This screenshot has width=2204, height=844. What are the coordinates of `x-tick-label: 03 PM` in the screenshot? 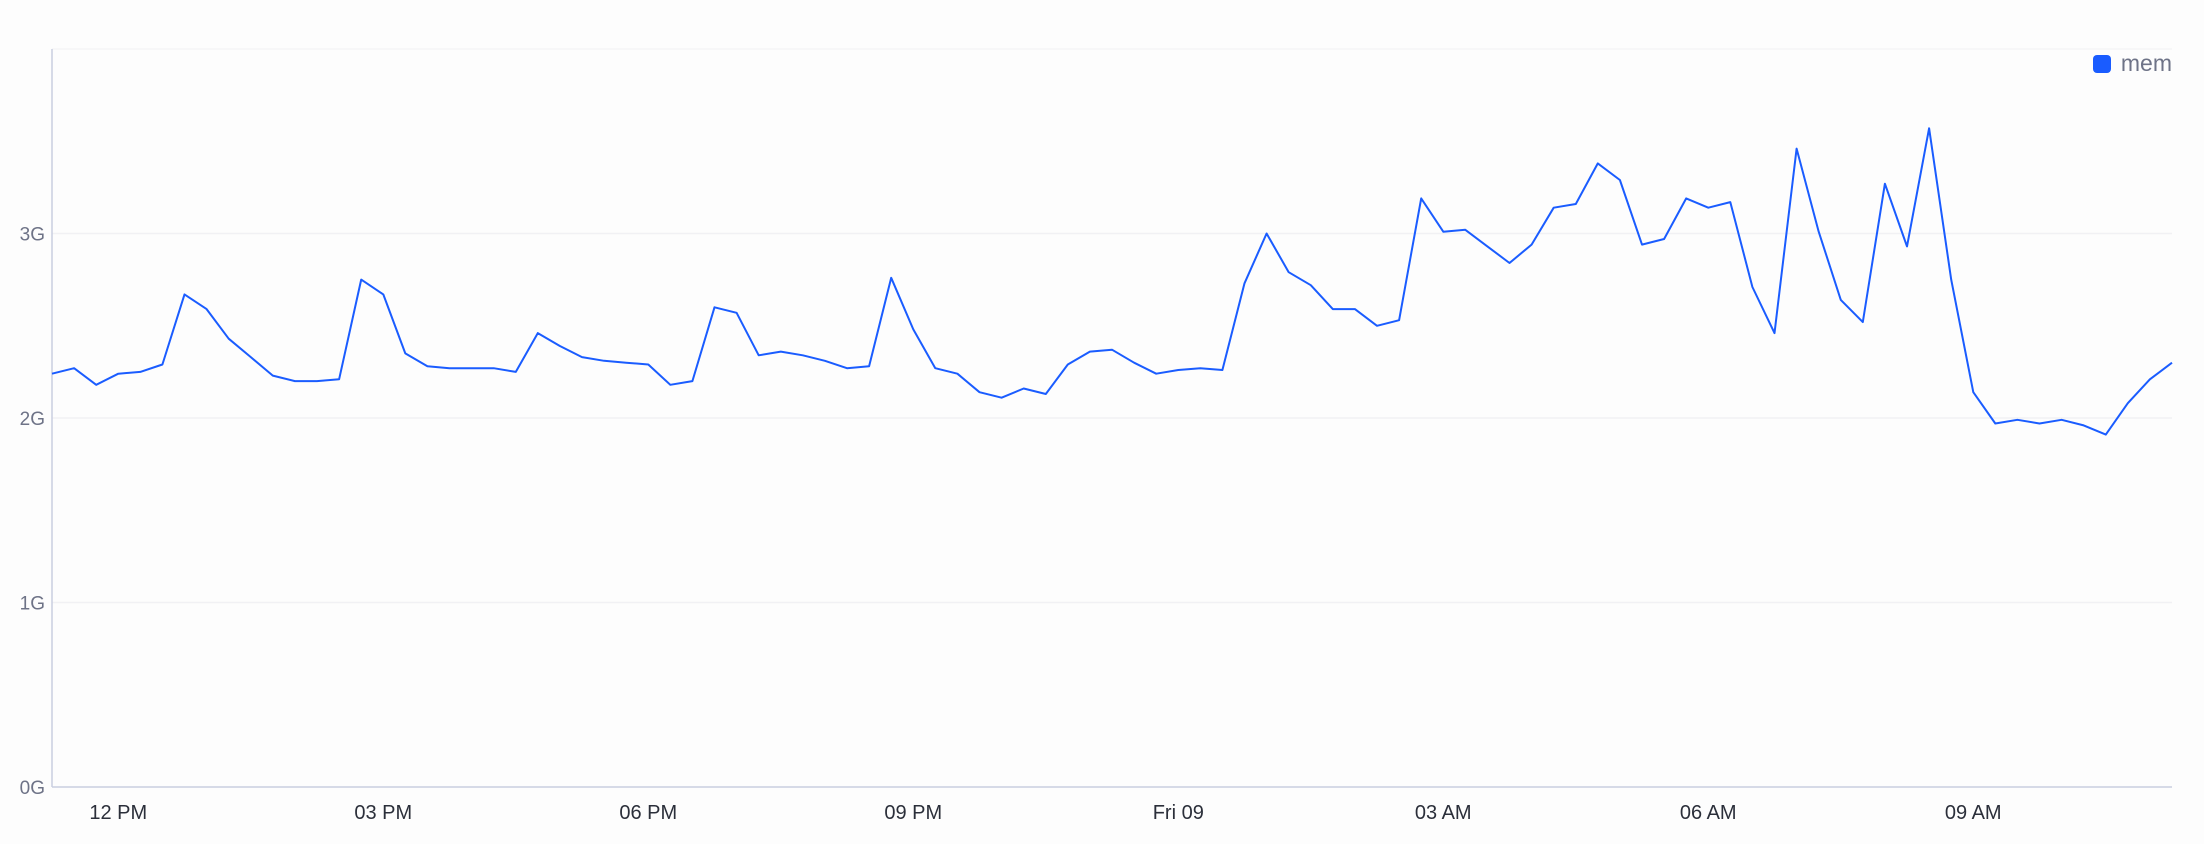 It's located at (383, 813).